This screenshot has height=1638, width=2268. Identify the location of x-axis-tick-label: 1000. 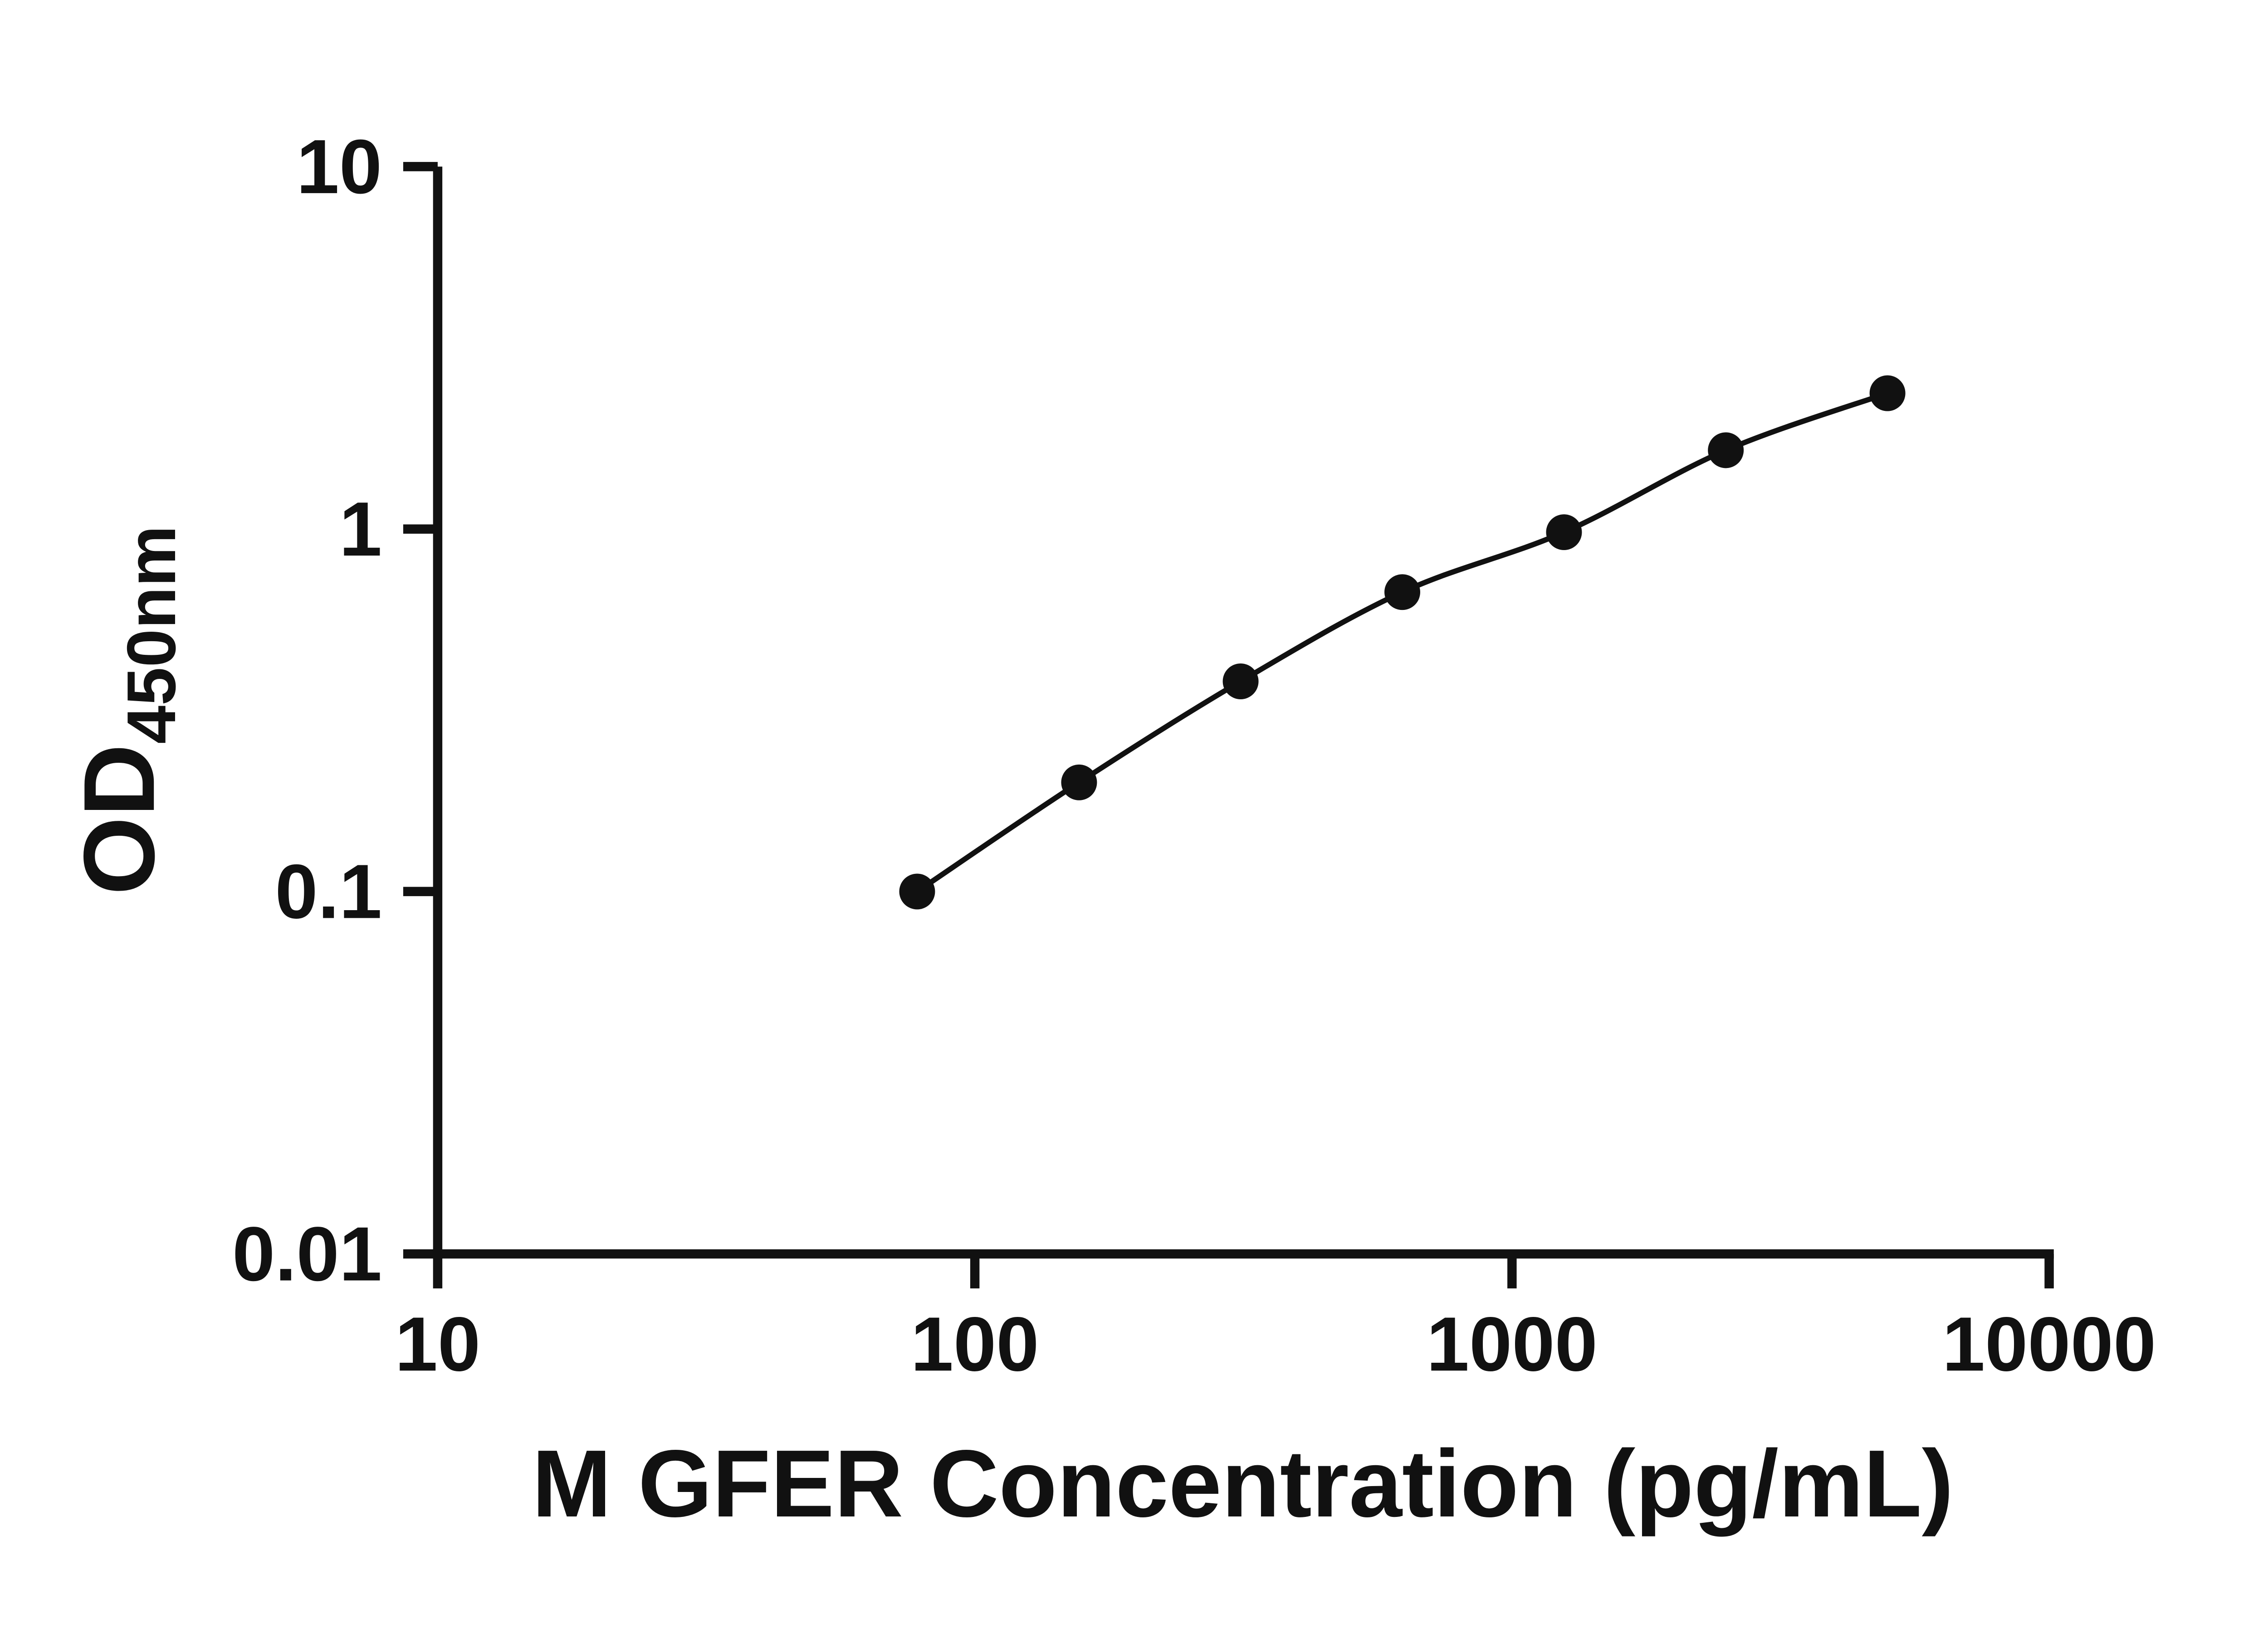
(1513, 1344).